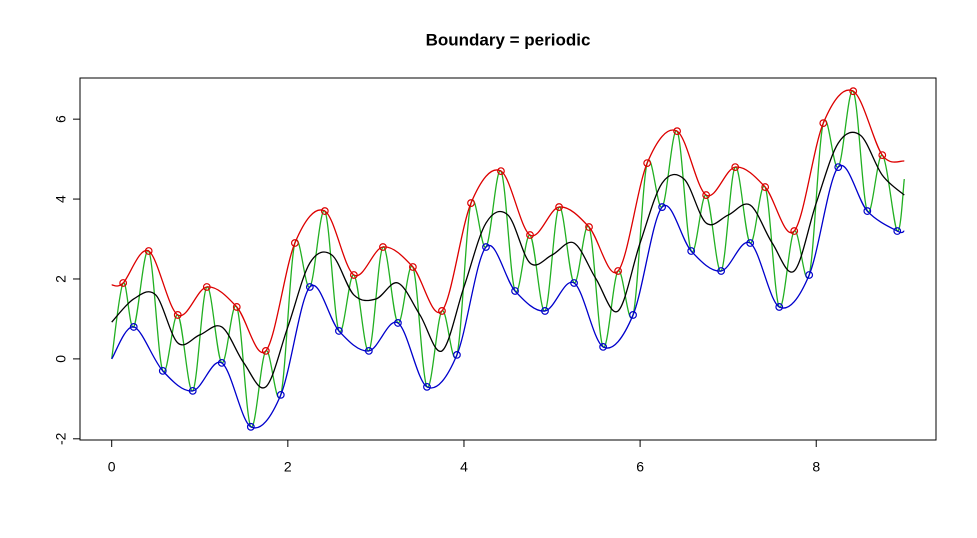 The image size is (977, 538). What do you see at coordinates (61, 199) in the screenshot?
I see `y-tick-label: 4` at bounding box center [61, 199].